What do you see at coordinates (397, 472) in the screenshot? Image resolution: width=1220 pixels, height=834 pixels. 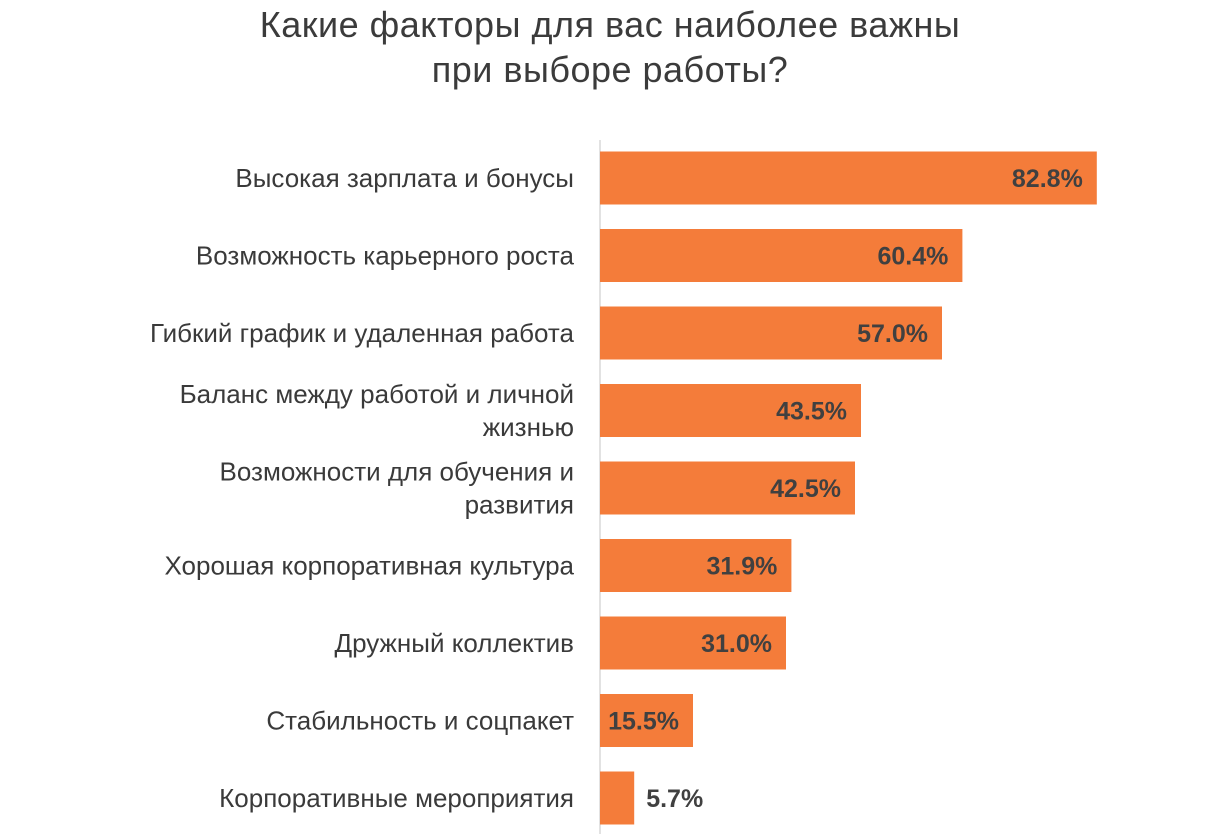 I see `category-label: Возможности для обучения и` at bounding box center [397, 472].